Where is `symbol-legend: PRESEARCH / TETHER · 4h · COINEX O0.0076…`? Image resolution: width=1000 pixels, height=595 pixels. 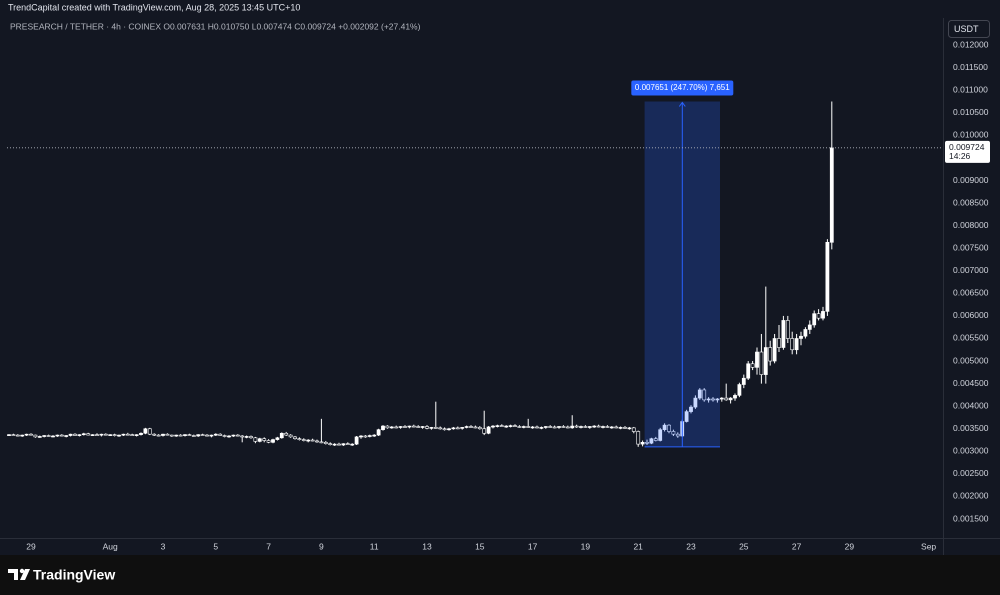 symbol-legend: PRESEARCH / TETHER · 4h · COINEX O0.0076… is located at coordinates (215, 26).